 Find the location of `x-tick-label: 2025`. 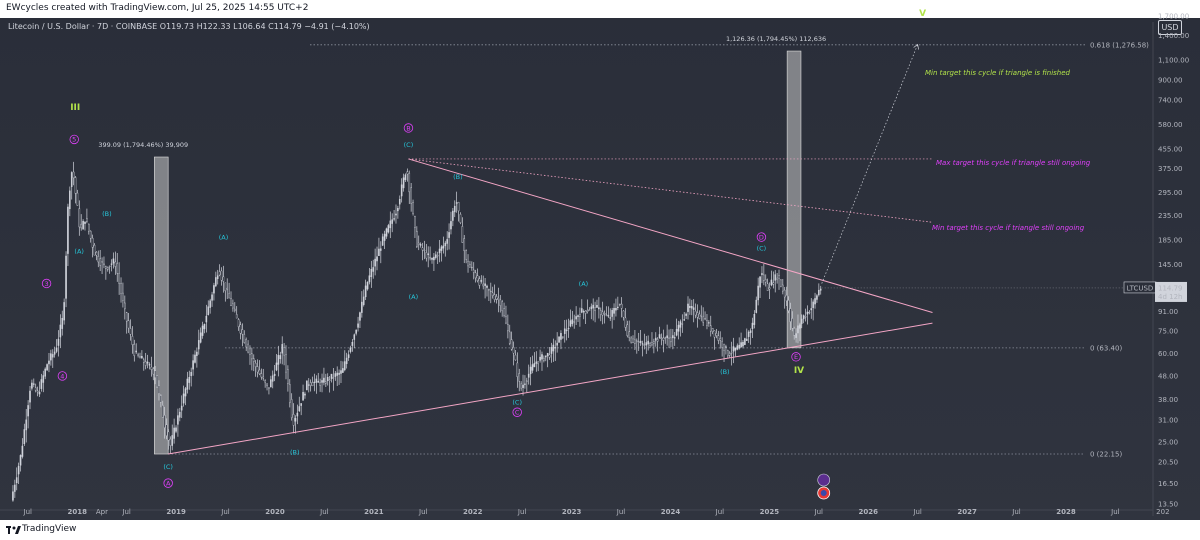

x-tick-label: 2025 is located at coordinates (770, 512).